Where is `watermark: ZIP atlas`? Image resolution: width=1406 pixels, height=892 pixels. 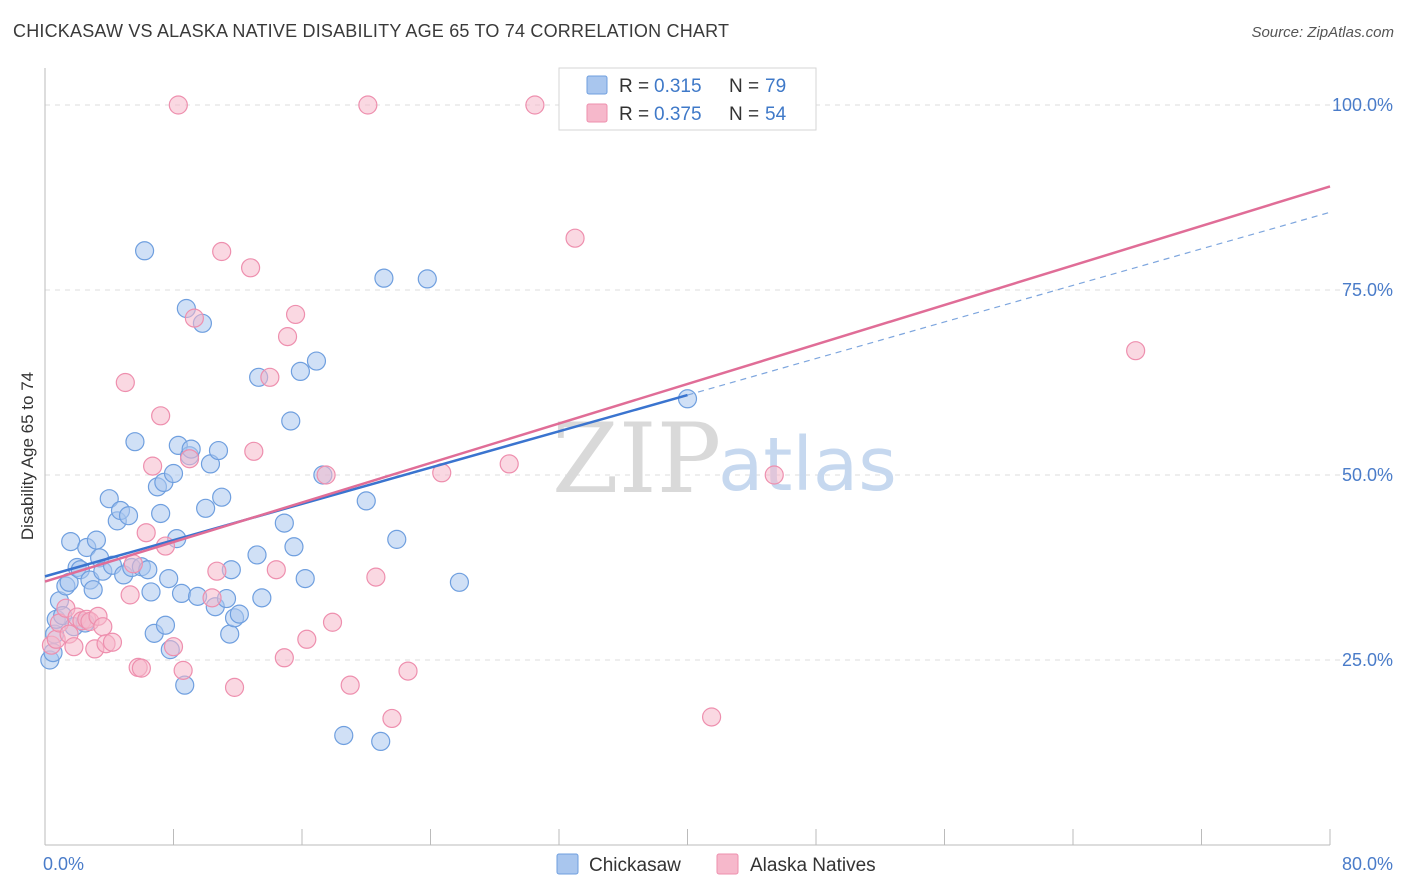
watermark: ZIP atlas is located at coordinates (724, 459).